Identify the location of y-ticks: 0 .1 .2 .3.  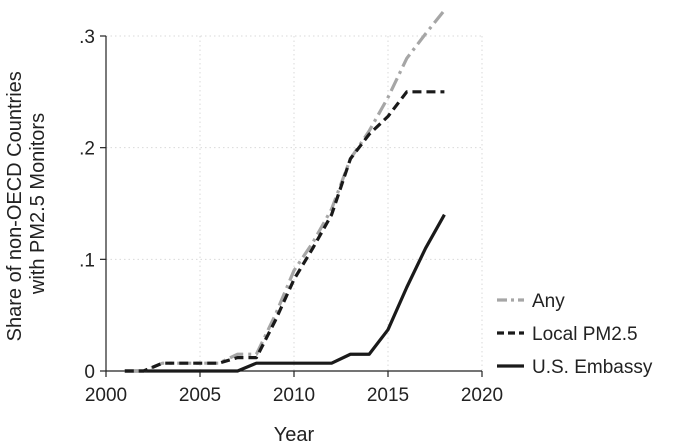
(92, 205).